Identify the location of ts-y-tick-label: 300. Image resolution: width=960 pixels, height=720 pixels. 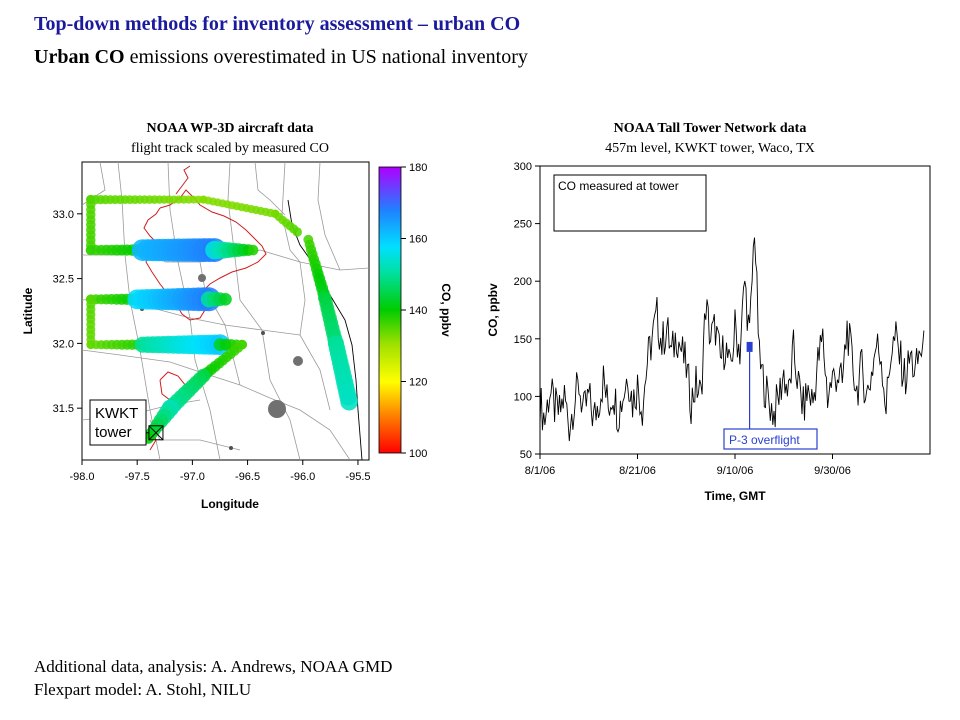
(523, 167).